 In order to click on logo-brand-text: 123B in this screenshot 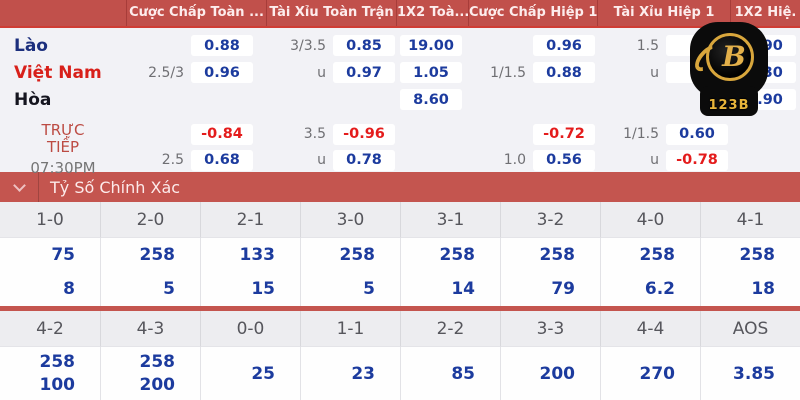, I will do `click(729, 105)`.